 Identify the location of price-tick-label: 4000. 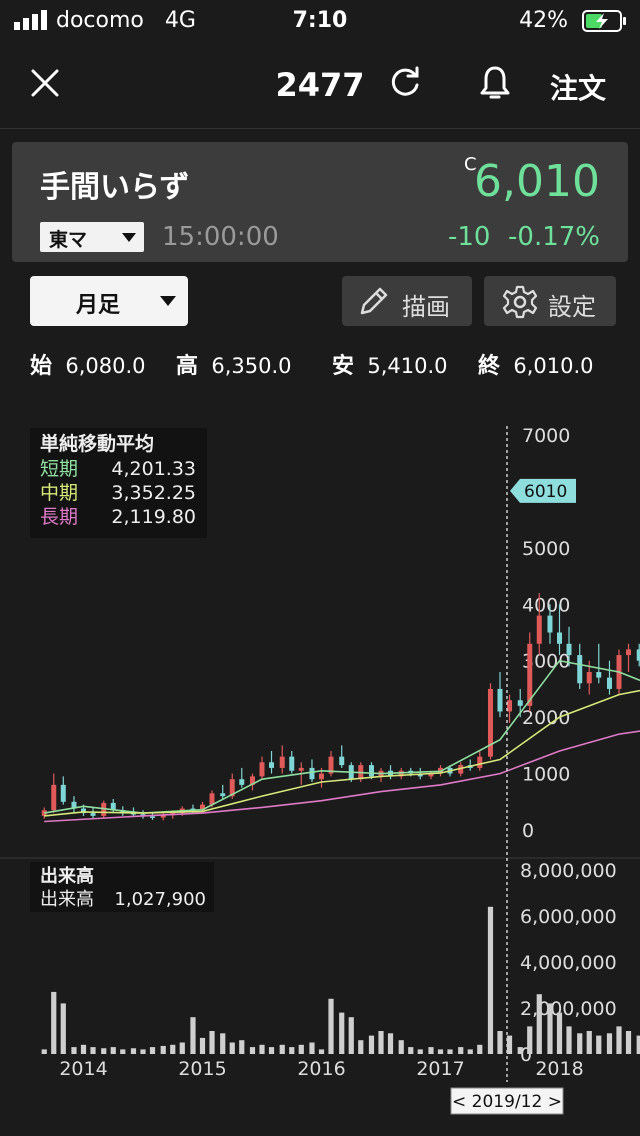
(546, 605).